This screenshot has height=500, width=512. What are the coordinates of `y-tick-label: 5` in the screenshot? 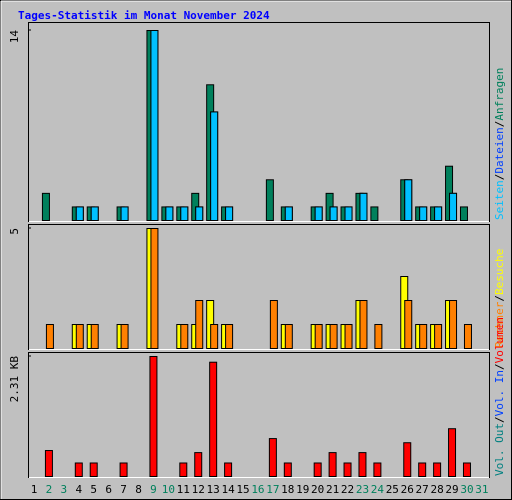 It's located at (14, 231).